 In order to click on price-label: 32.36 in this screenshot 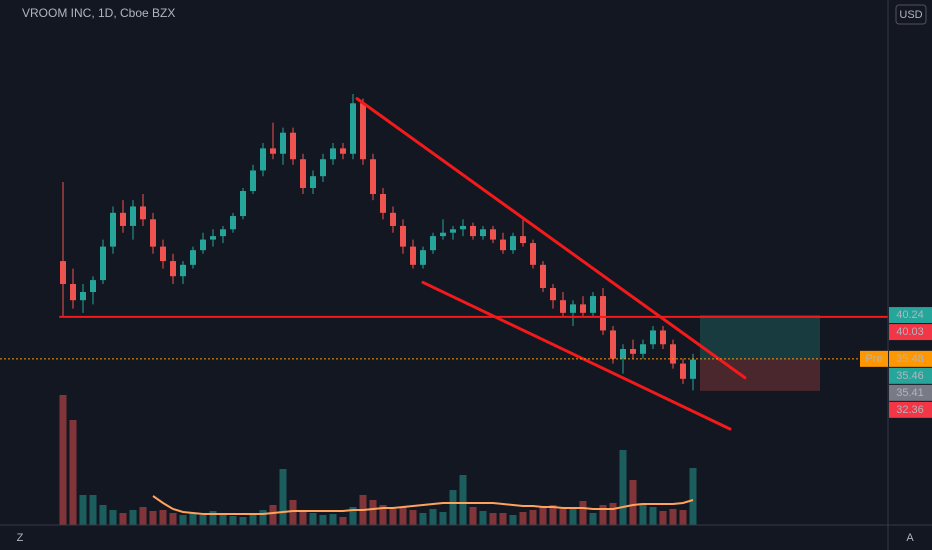, I will do `click(910, 410)`.